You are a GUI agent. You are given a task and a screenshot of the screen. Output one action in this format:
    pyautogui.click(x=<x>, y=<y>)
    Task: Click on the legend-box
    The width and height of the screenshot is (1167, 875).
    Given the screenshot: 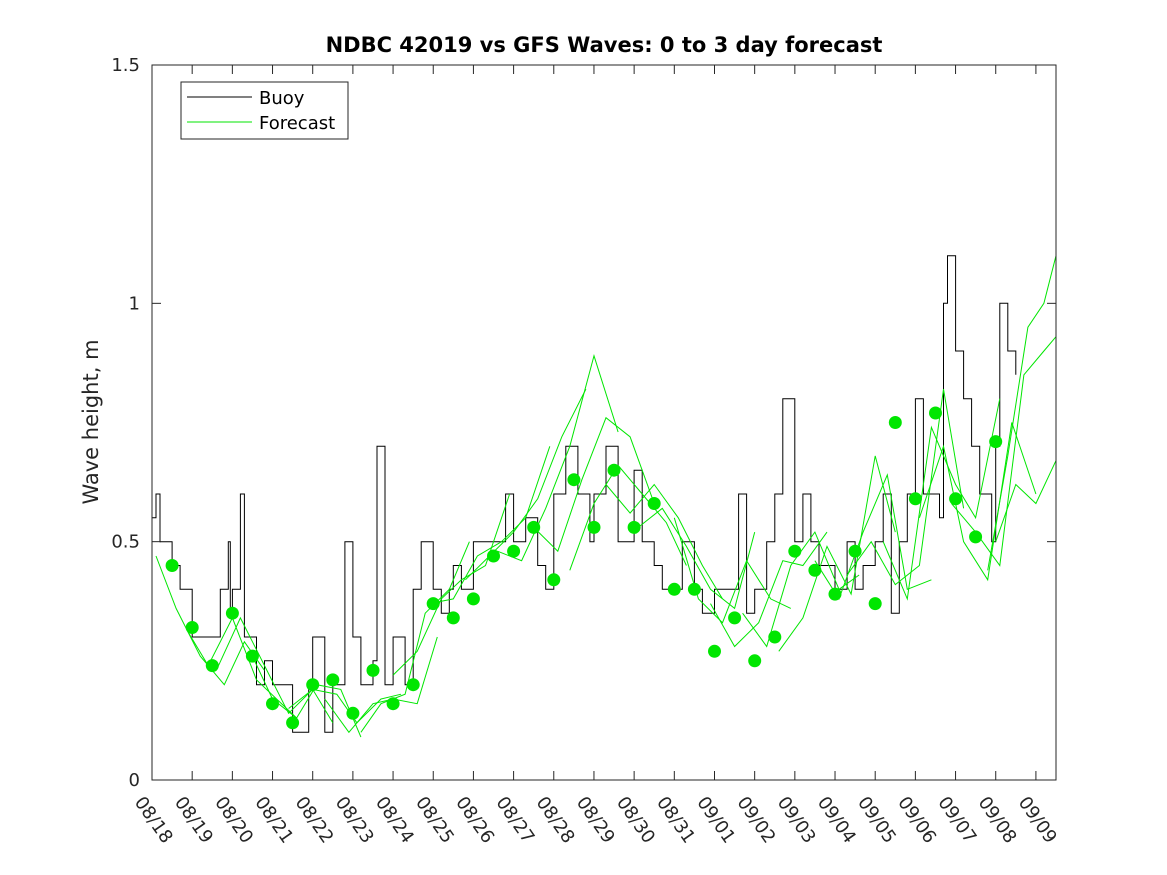 What is the action you would take?
    pyautogui.click(x=264, y=110)
    